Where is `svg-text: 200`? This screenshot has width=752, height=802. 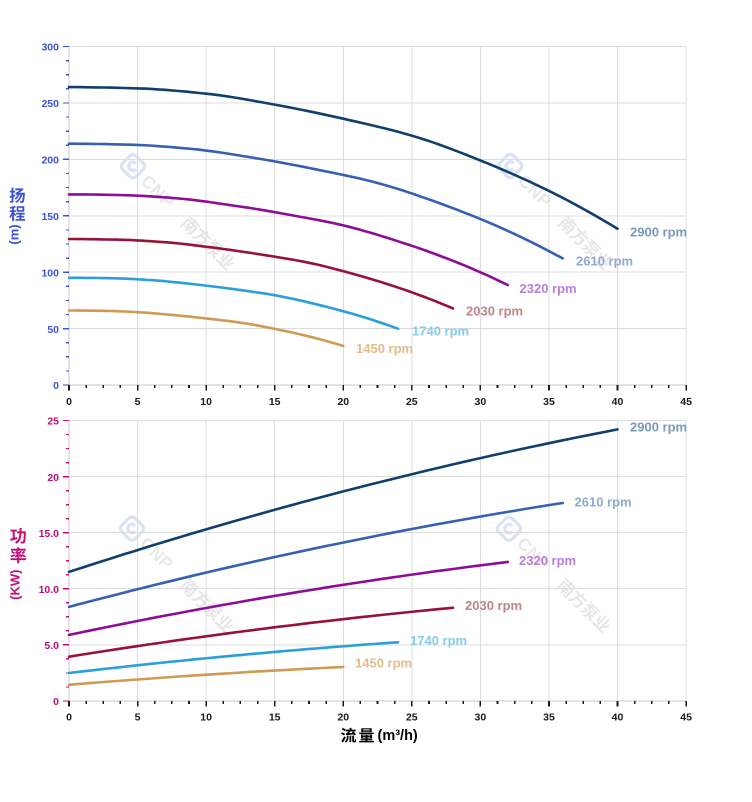 svg-text: 200 is located at coordinates (50, 161).